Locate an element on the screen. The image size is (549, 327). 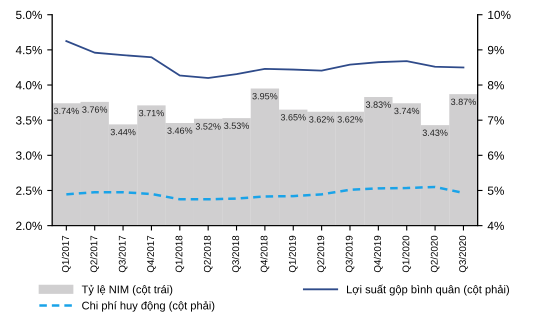
data-label: 3.53% is located at coordinates (237, 125).